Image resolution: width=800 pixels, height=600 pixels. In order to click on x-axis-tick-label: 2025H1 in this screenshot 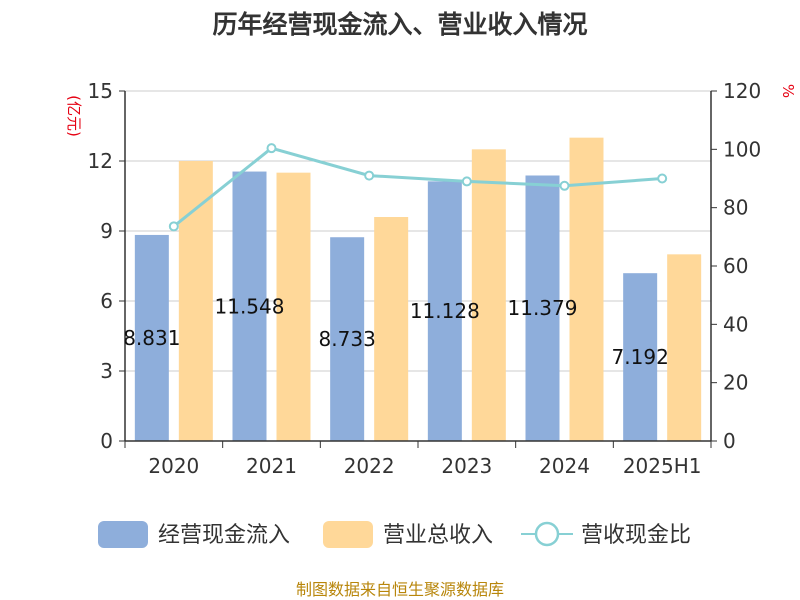, I will do `click(662, 466)`.